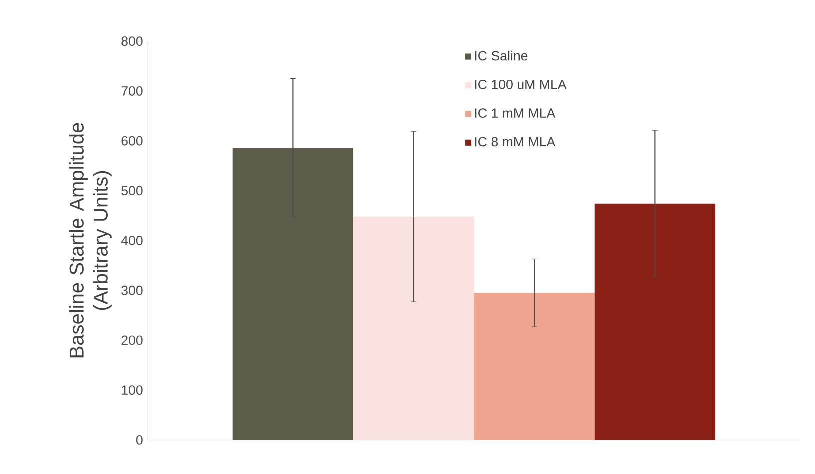 The width and height of the screenshot is (815, 474). I want to click on y-tick-label: 400, so click(132, 241).